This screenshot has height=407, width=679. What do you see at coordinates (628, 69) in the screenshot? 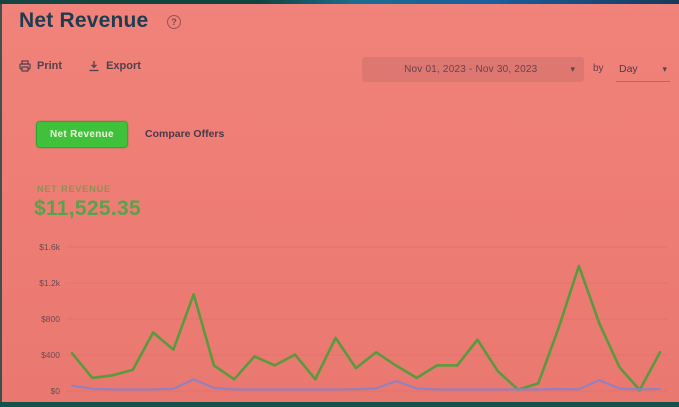
I see `granularity-value: Day` at bounding box center [628, 69].